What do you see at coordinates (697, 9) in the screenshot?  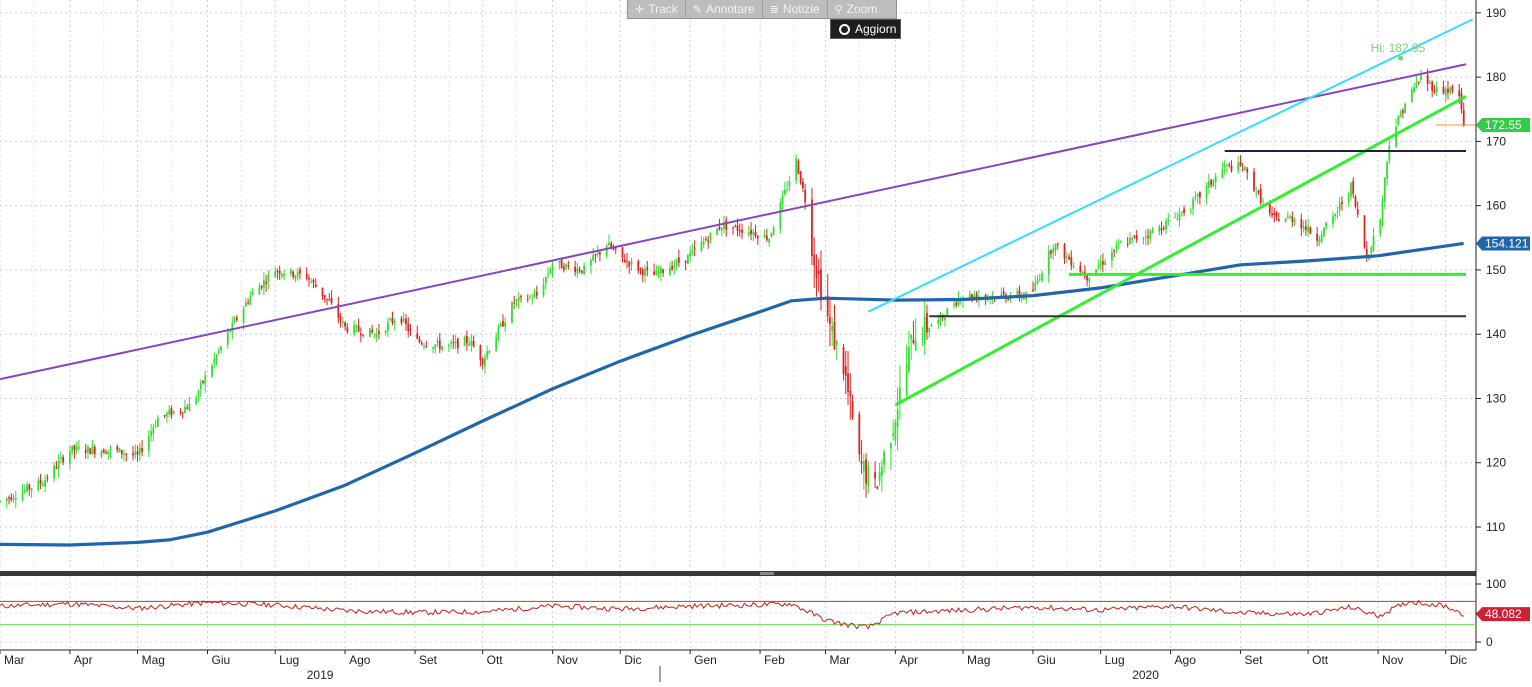 I see `pencil-icon: ✎` at bounding box center [697, 9].